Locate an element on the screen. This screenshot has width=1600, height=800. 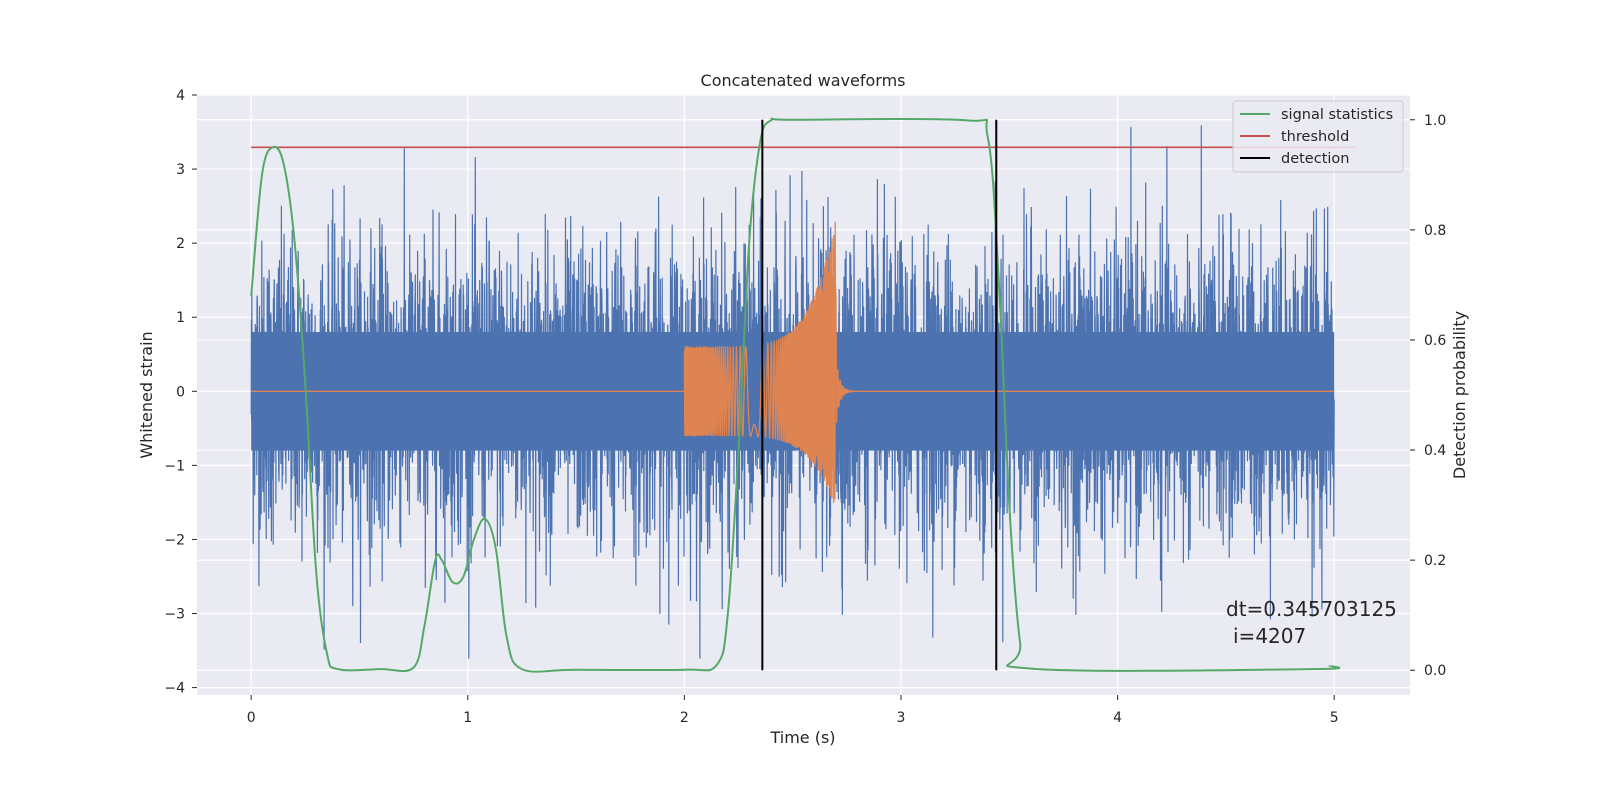
x-tick-label: 3 is located at coordinates (901, 718).